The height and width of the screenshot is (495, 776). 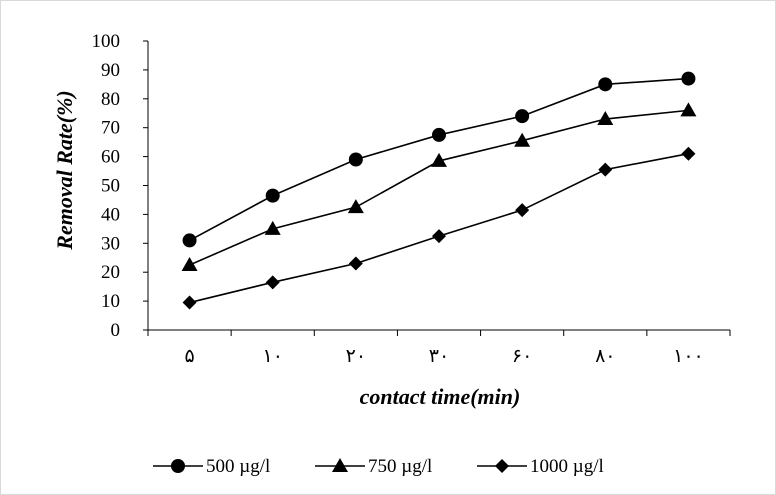 I want to click on legend-item: 1000 µg/l, so click(x=540, y=466).